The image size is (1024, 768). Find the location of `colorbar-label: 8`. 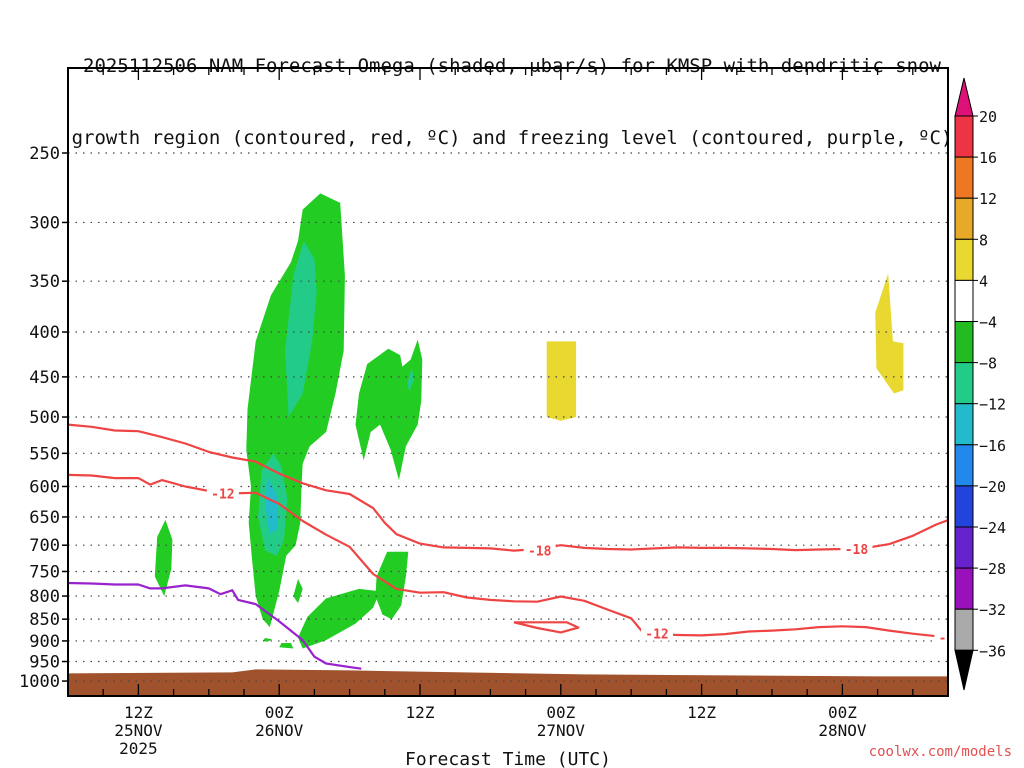

colorbar-label: 8 is located at coordinates (983, 240).